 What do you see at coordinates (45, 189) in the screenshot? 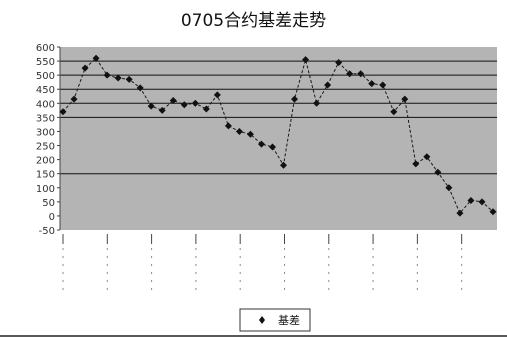
I see `y-tick-label: 100` at bounding box center [45, 189].